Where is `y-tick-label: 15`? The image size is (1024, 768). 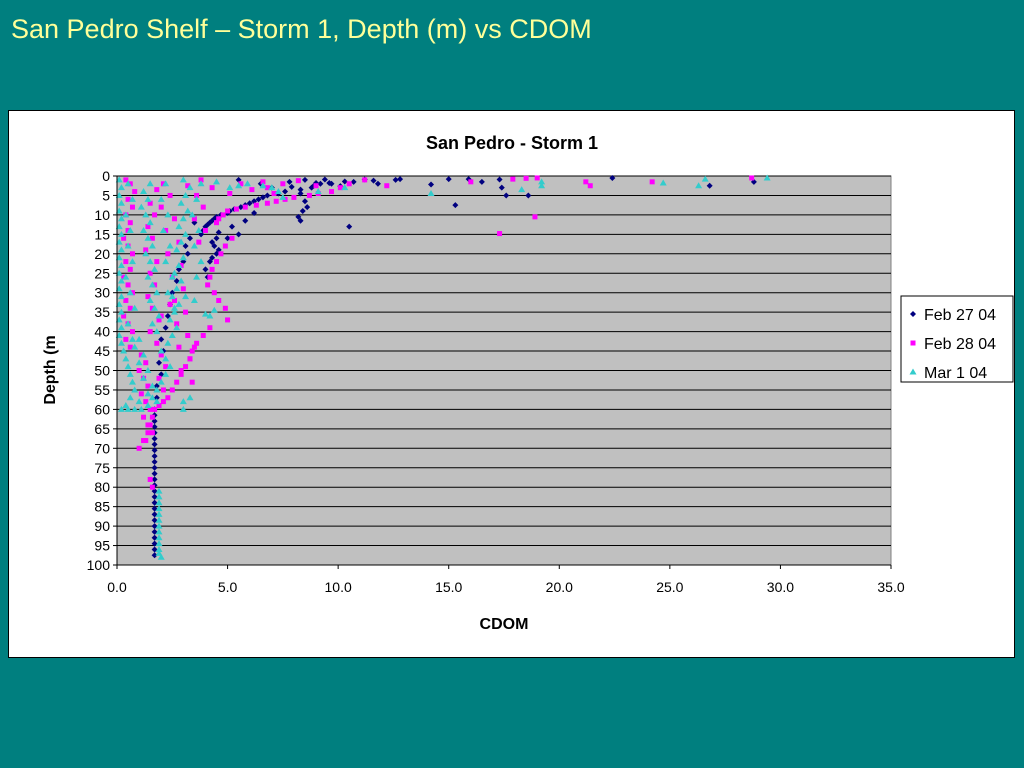 y-tick-label: 15 is located at coordinates (102, 234).